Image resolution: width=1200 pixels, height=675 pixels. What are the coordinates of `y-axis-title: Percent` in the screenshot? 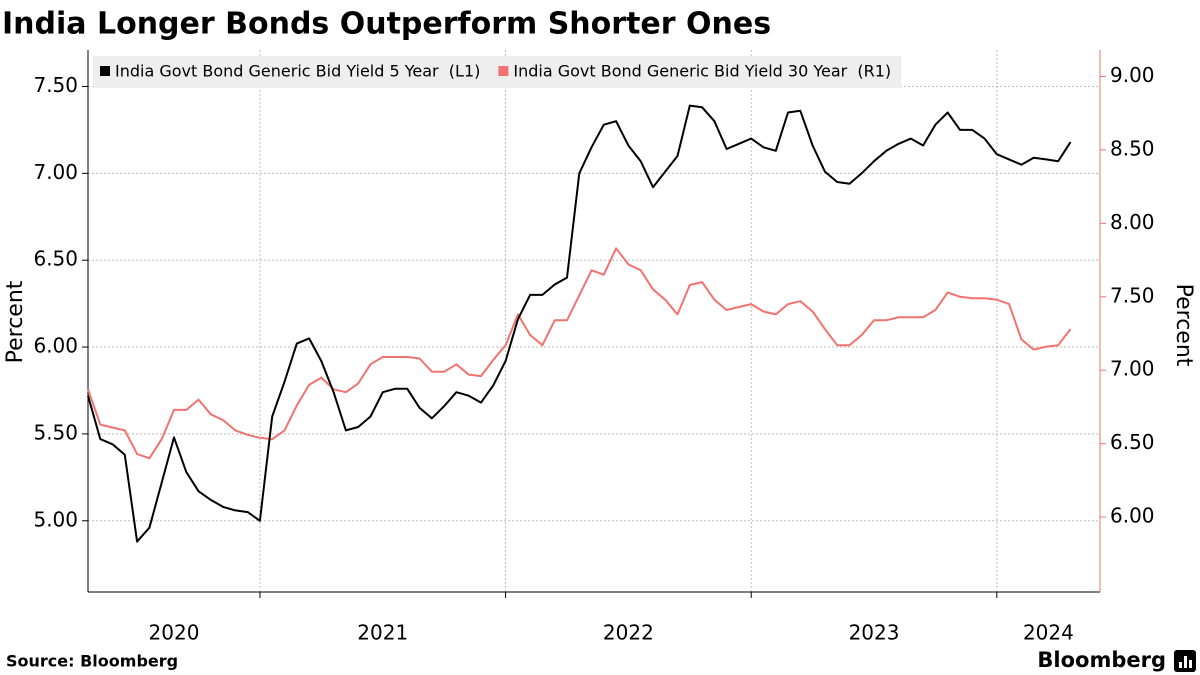 It's located at (15, 321).